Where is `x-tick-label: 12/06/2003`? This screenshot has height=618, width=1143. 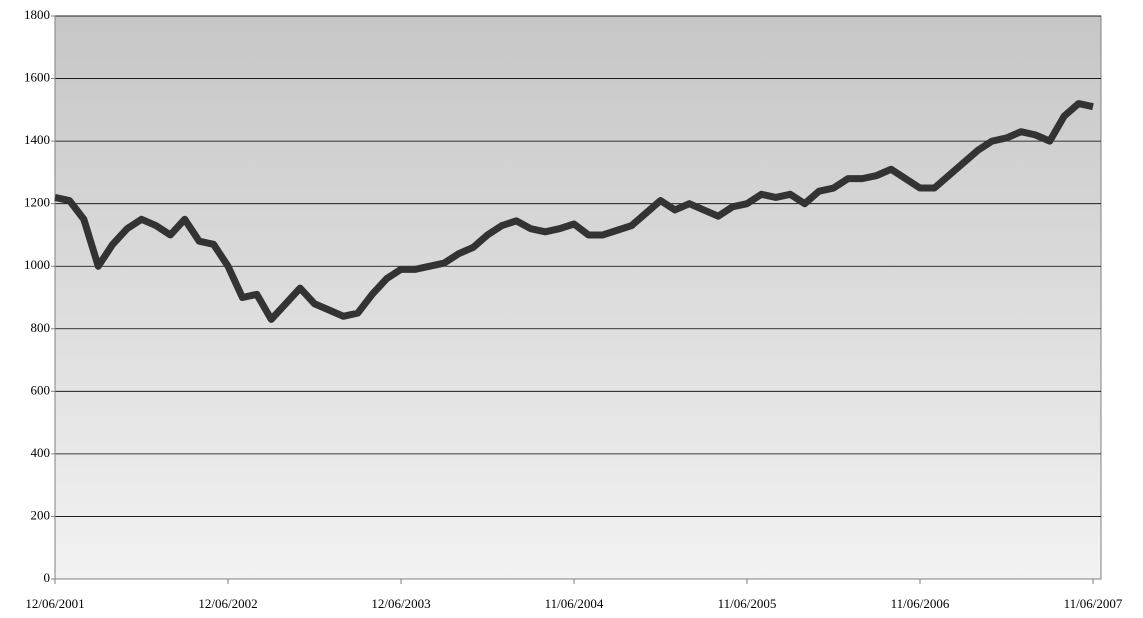 x-tick-label: 12/06/2003 is located at coordinates (400, 603).